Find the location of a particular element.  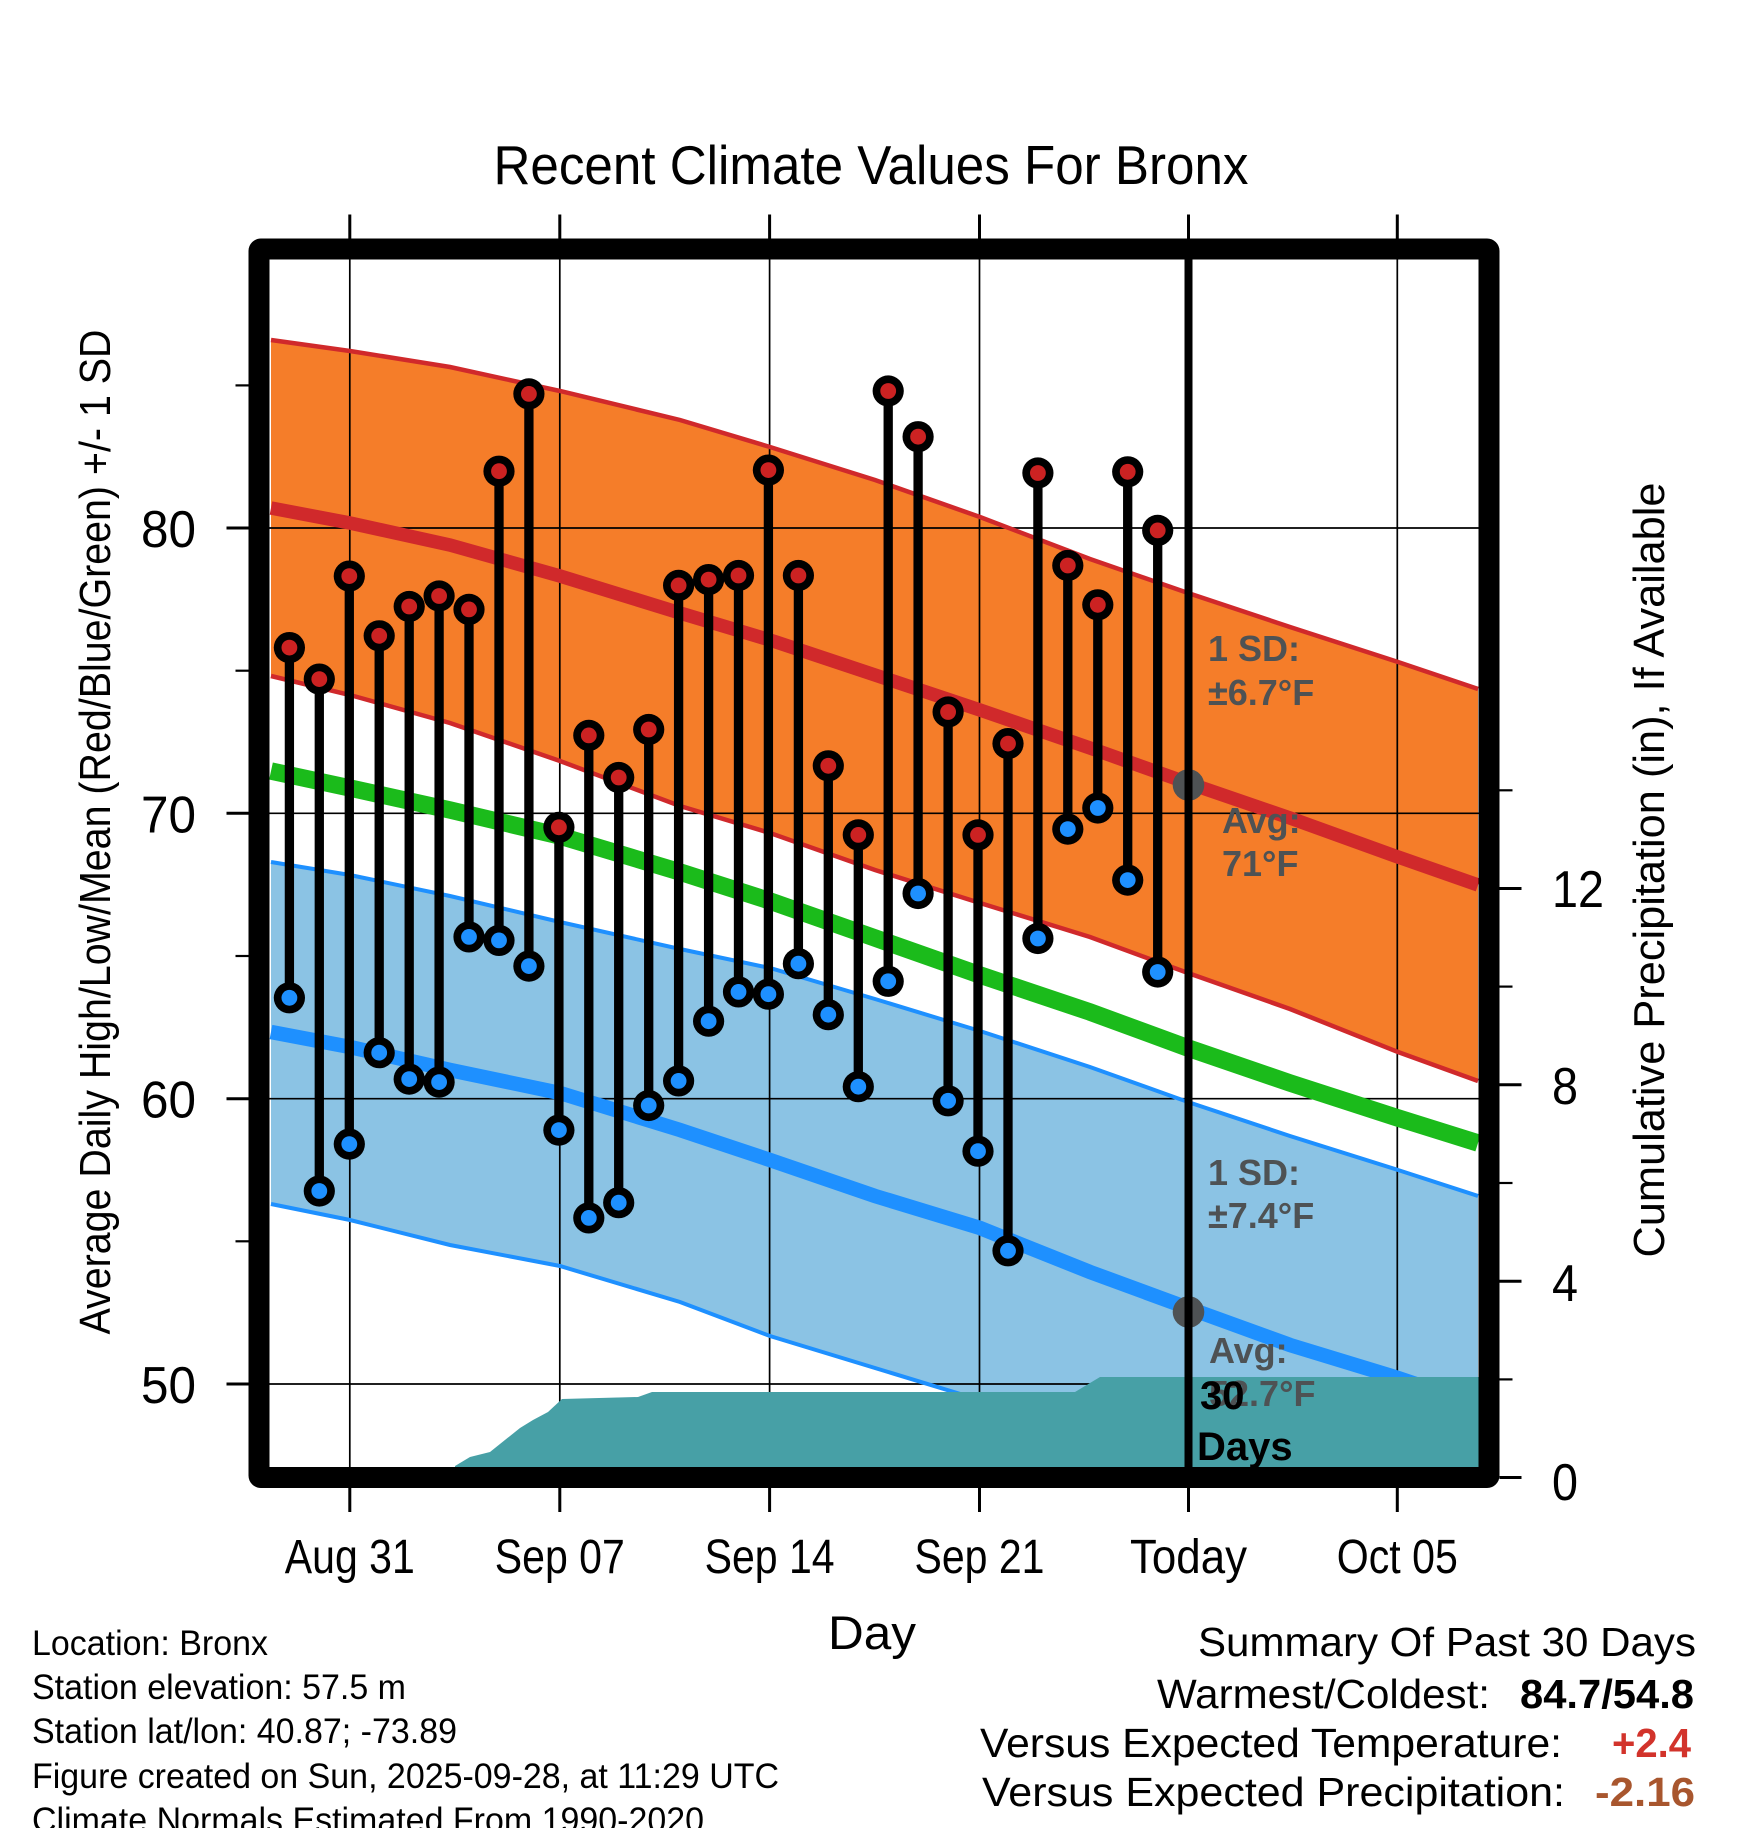

svg-text: +2.4 is located at coordinates (1651, 1743).